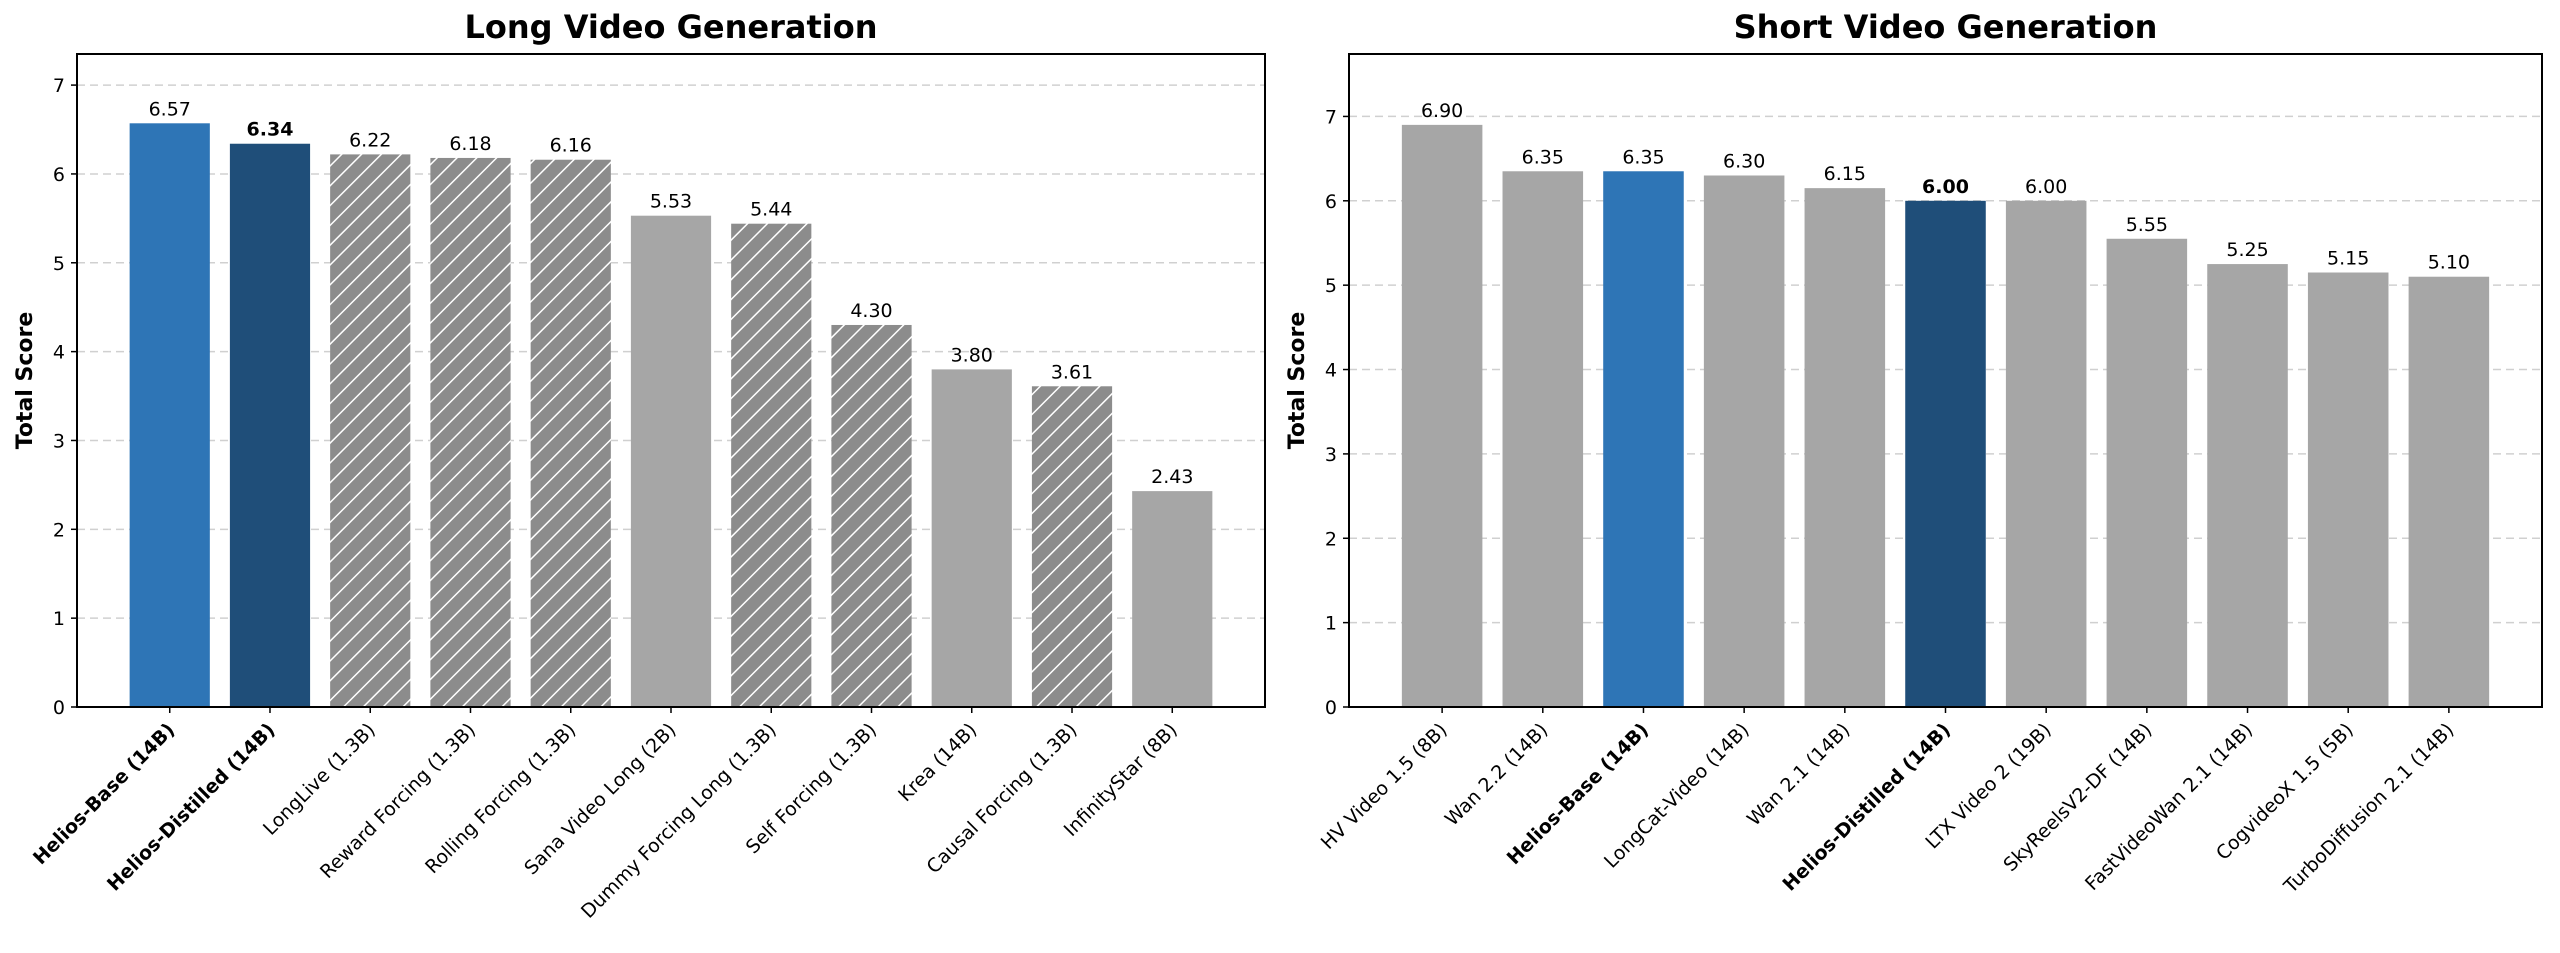 The height and width of the screenshot is (953, 2560). I want to click on x-tick-label: Wan 2.2 (14B), so click(1496, 774).